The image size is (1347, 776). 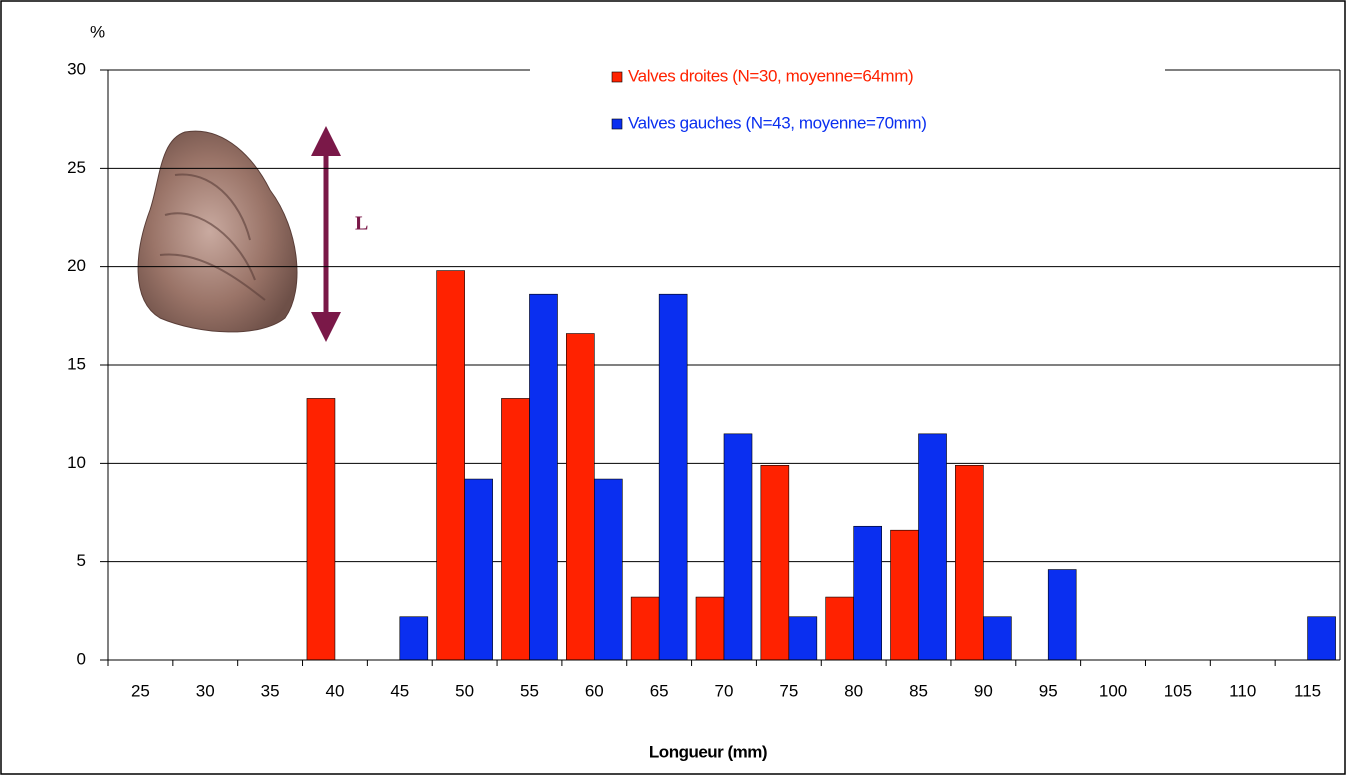 I want to click on y-tick-label: 5, so click(x=81, y=560).